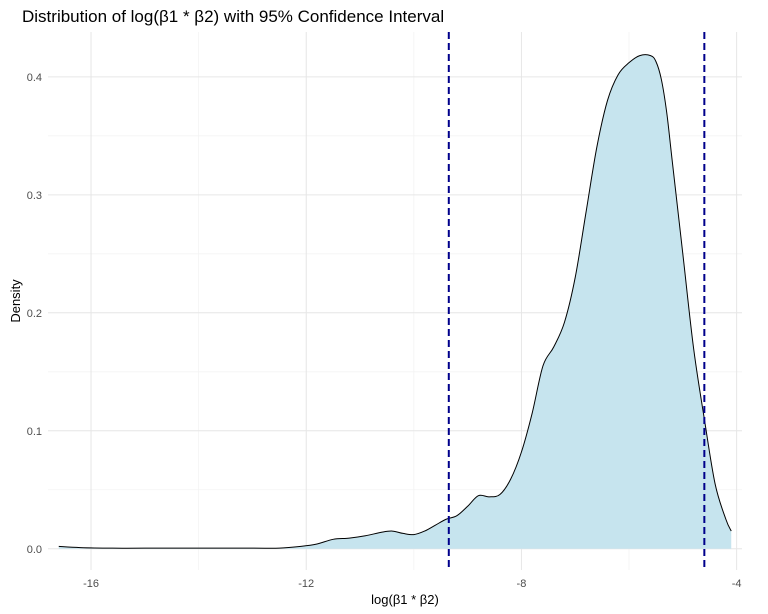  Describe the element at coordinates (306, 584) in the screenshot. I see `x-tick-label: -12` at that location.